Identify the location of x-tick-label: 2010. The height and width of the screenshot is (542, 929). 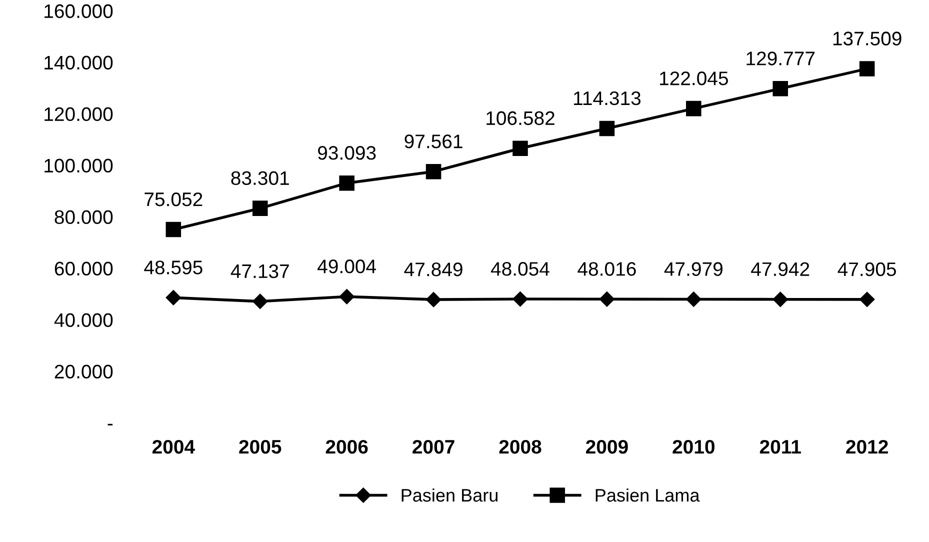
(693, 447).